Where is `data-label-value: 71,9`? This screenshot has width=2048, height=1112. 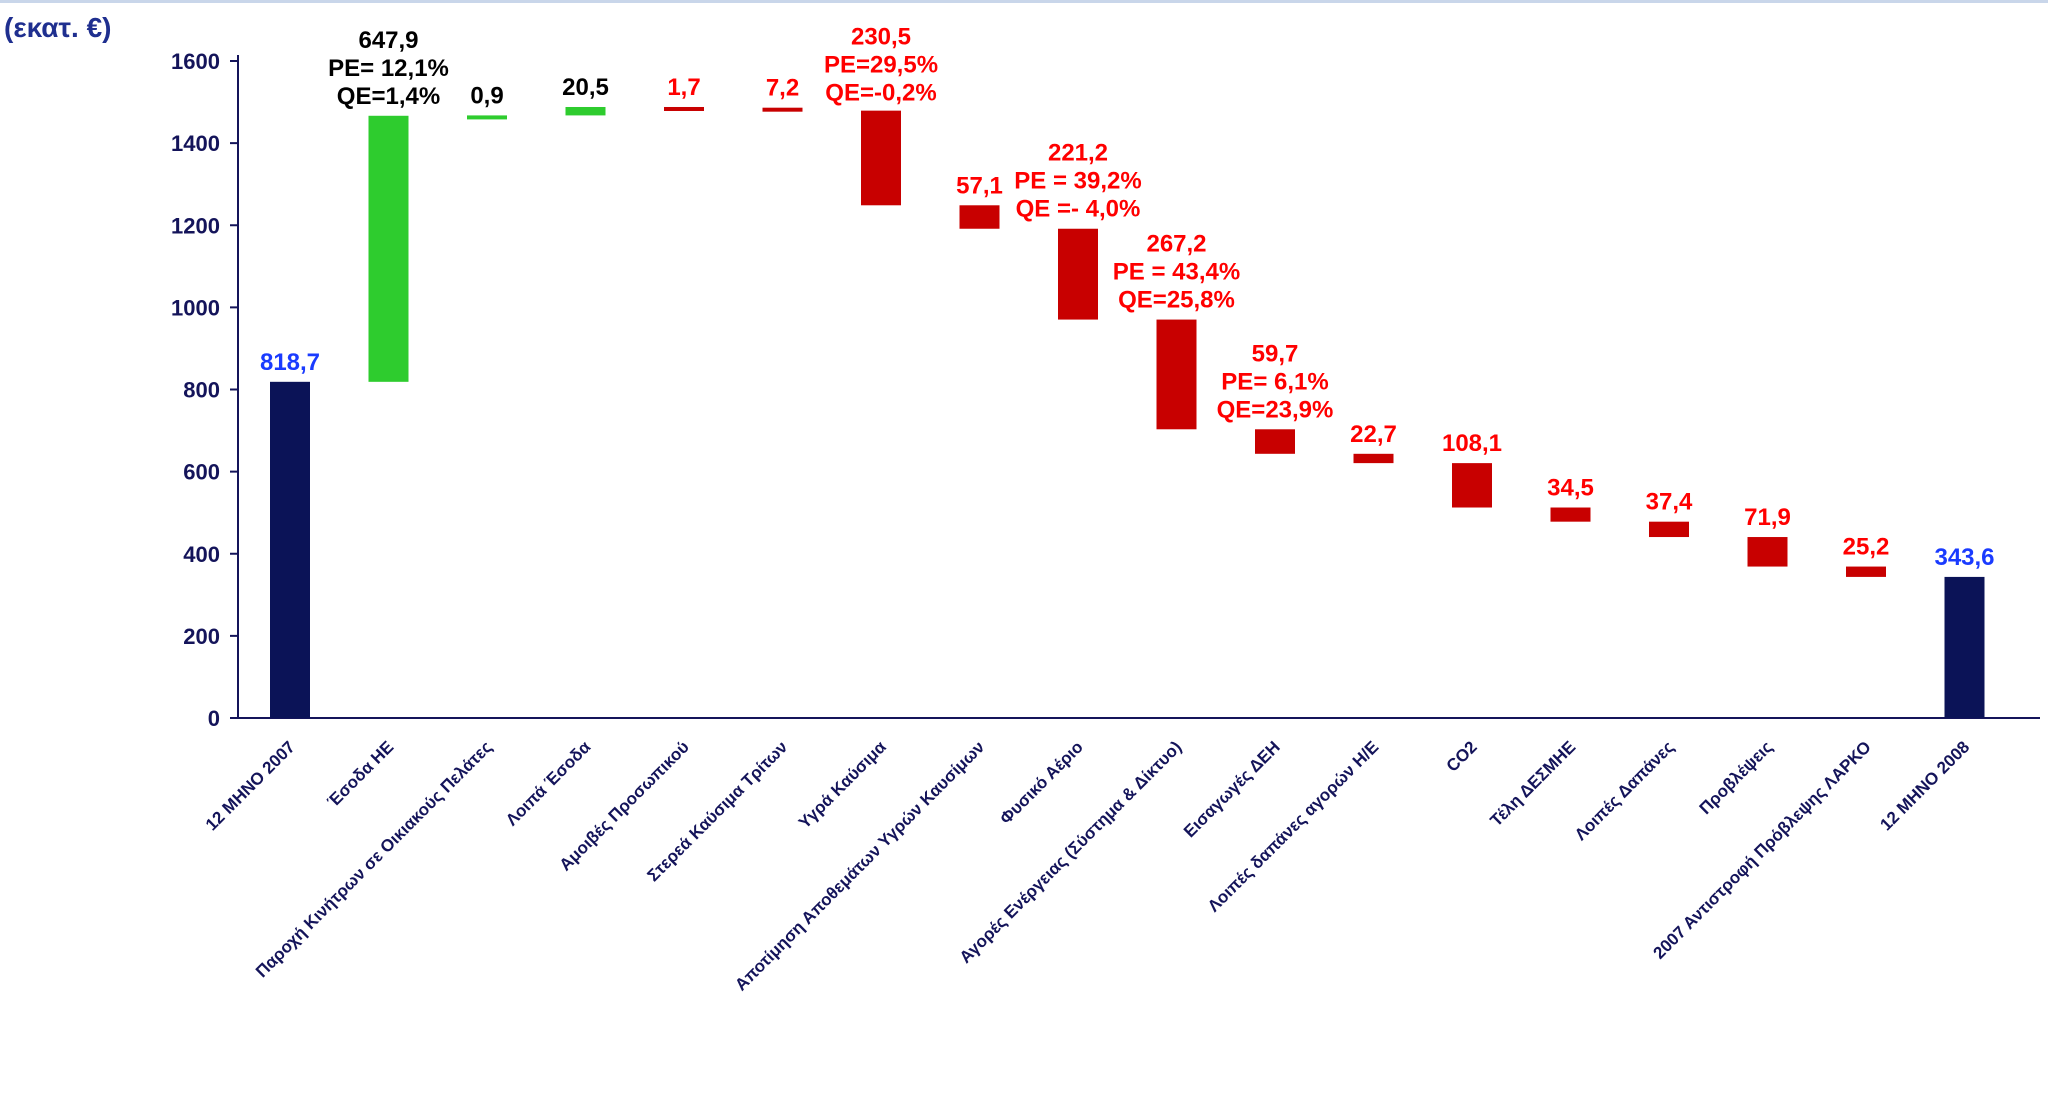 data-label-value: 71,9 is located at coordinates (1767, 517).